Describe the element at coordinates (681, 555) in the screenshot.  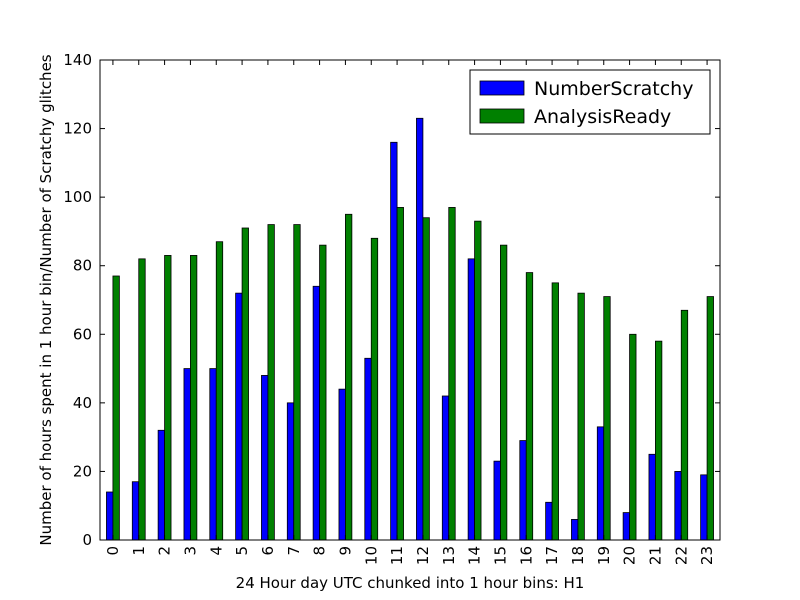
I see `x-tick-label: 22` at that location.